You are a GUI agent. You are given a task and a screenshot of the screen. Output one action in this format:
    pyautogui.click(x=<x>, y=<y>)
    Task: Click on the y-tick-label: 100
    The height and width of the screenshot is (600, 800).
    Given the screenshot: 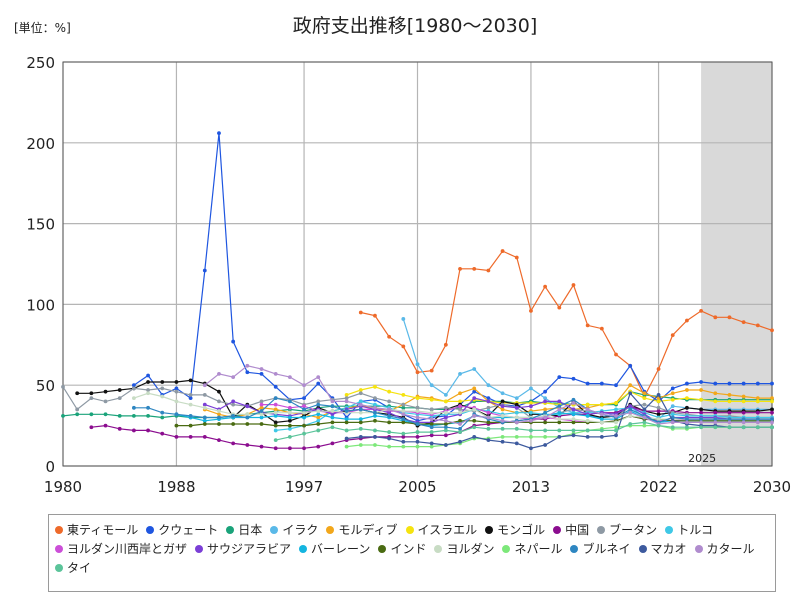 What is the action you would take?
    pyautogui.click(x=40, y=305)
    